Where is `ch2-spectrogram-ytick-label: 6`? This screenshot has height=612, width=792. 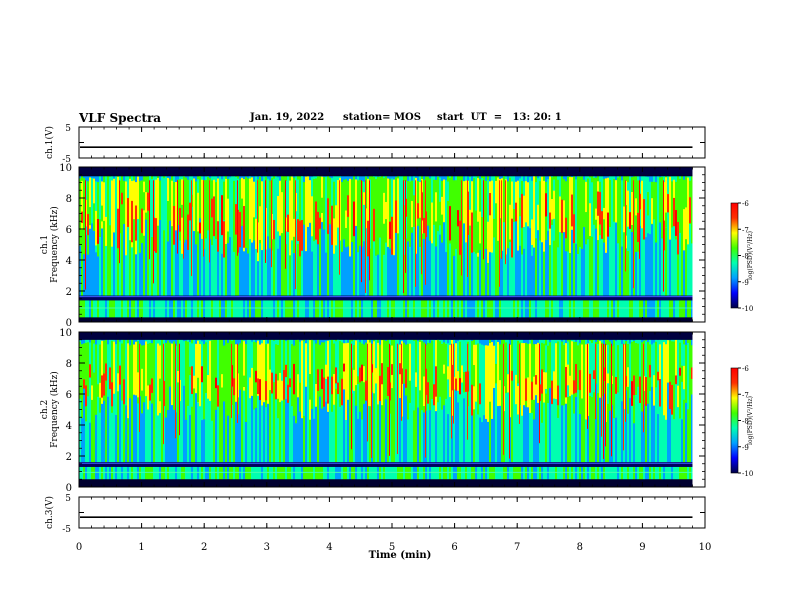
ch2-spectrogram-ytick-label: 6 is located at coordinates (69, 395).